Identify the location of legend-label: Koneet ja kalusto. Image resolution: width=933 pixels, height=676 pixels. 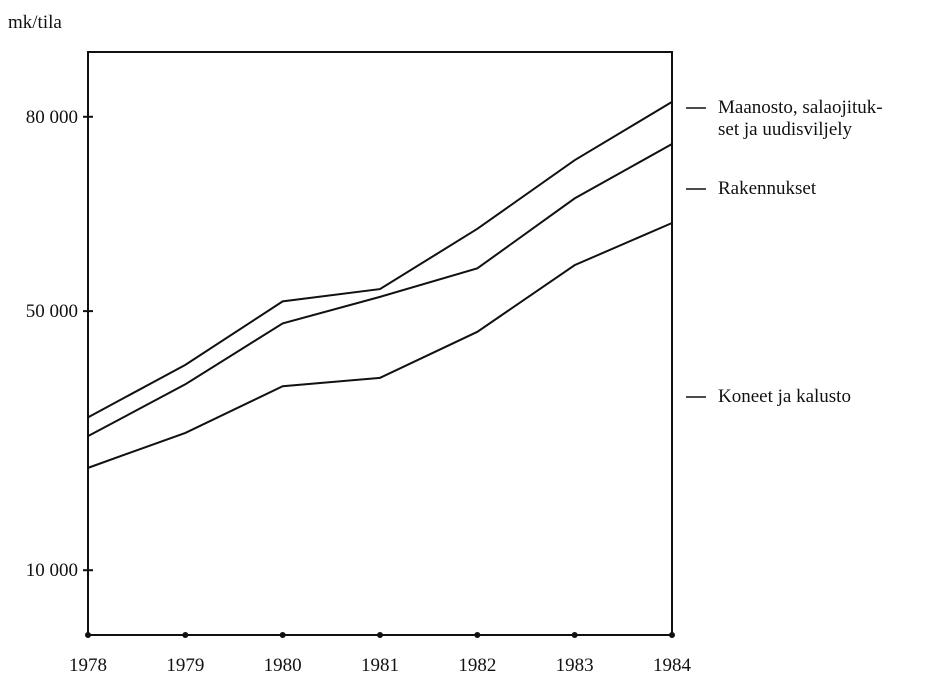
(784, 396).